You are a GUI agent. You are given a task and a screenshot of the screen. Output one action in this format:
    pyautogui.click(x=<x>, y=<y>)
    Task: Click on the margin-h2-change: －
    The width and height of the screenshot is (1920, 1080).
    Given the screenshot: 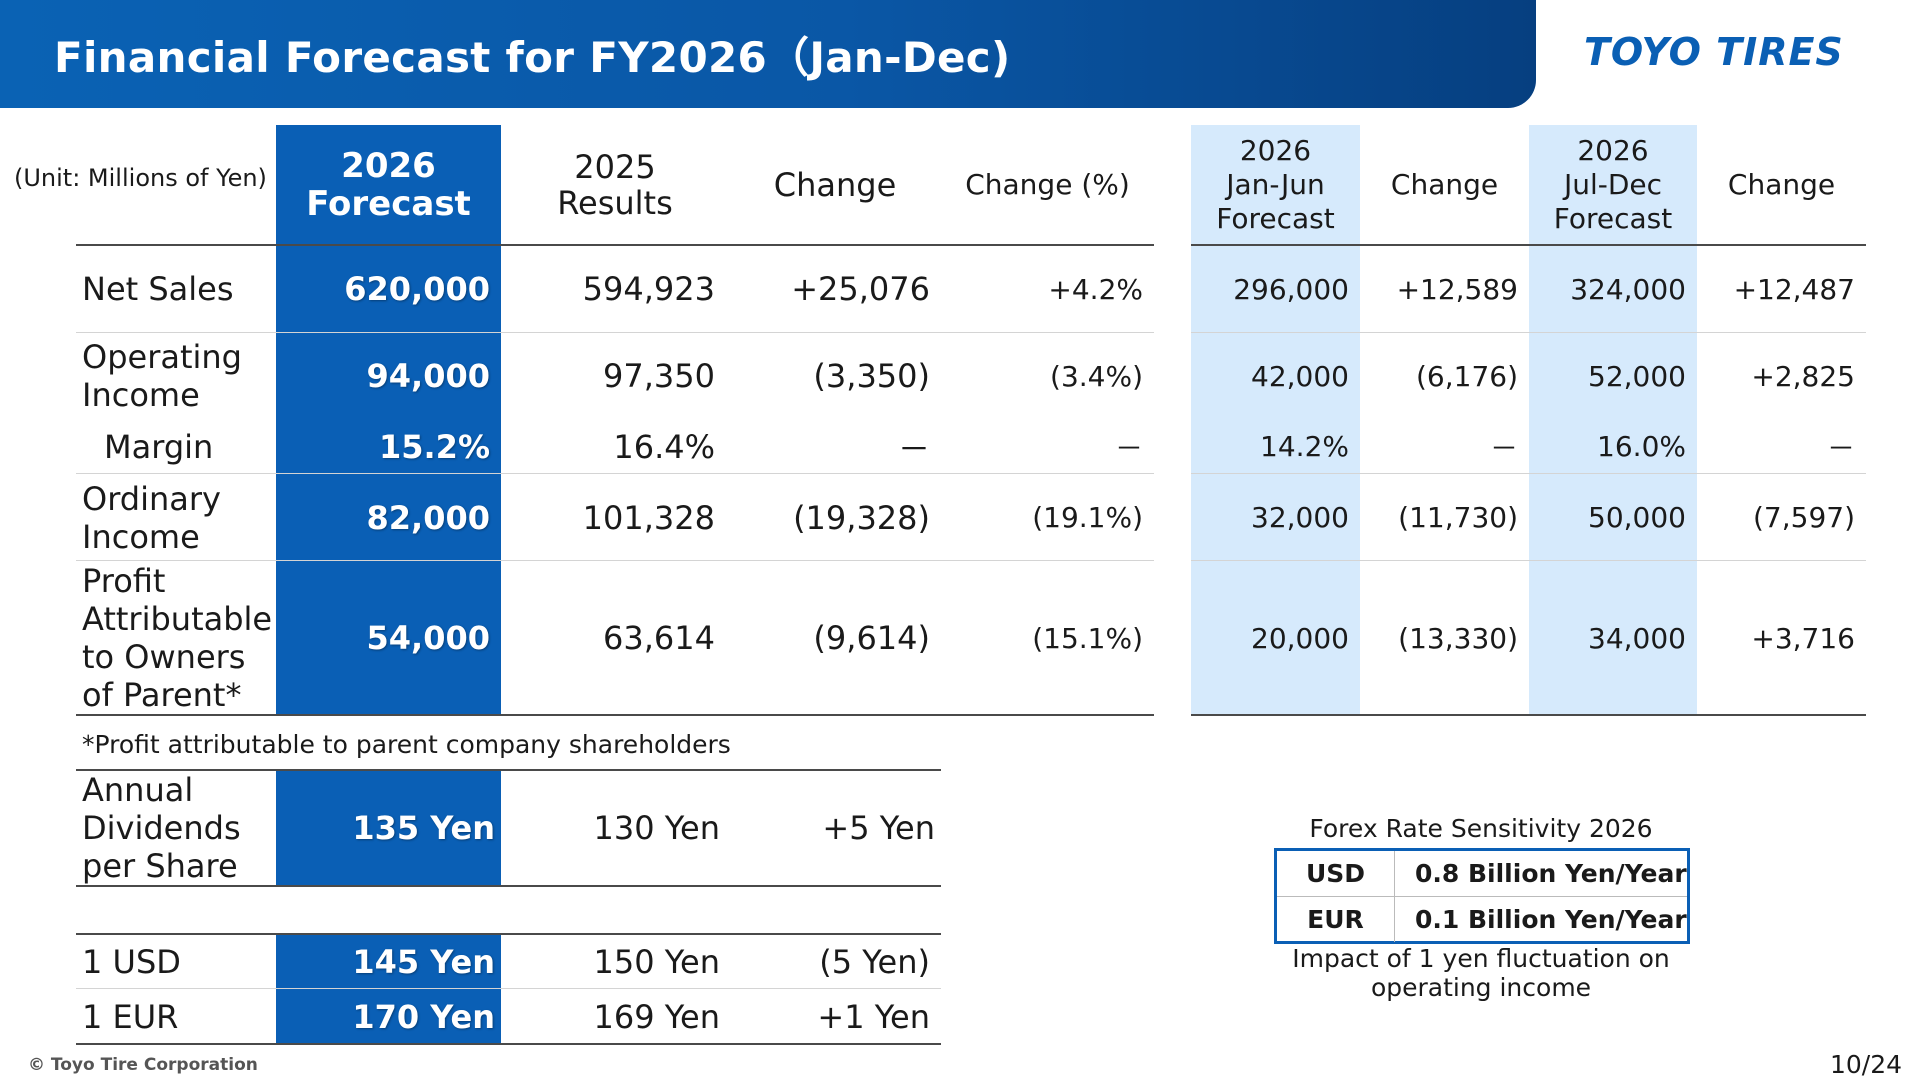 What is the action you would take?
    pyautogui.click(x=1840, y=448)
    